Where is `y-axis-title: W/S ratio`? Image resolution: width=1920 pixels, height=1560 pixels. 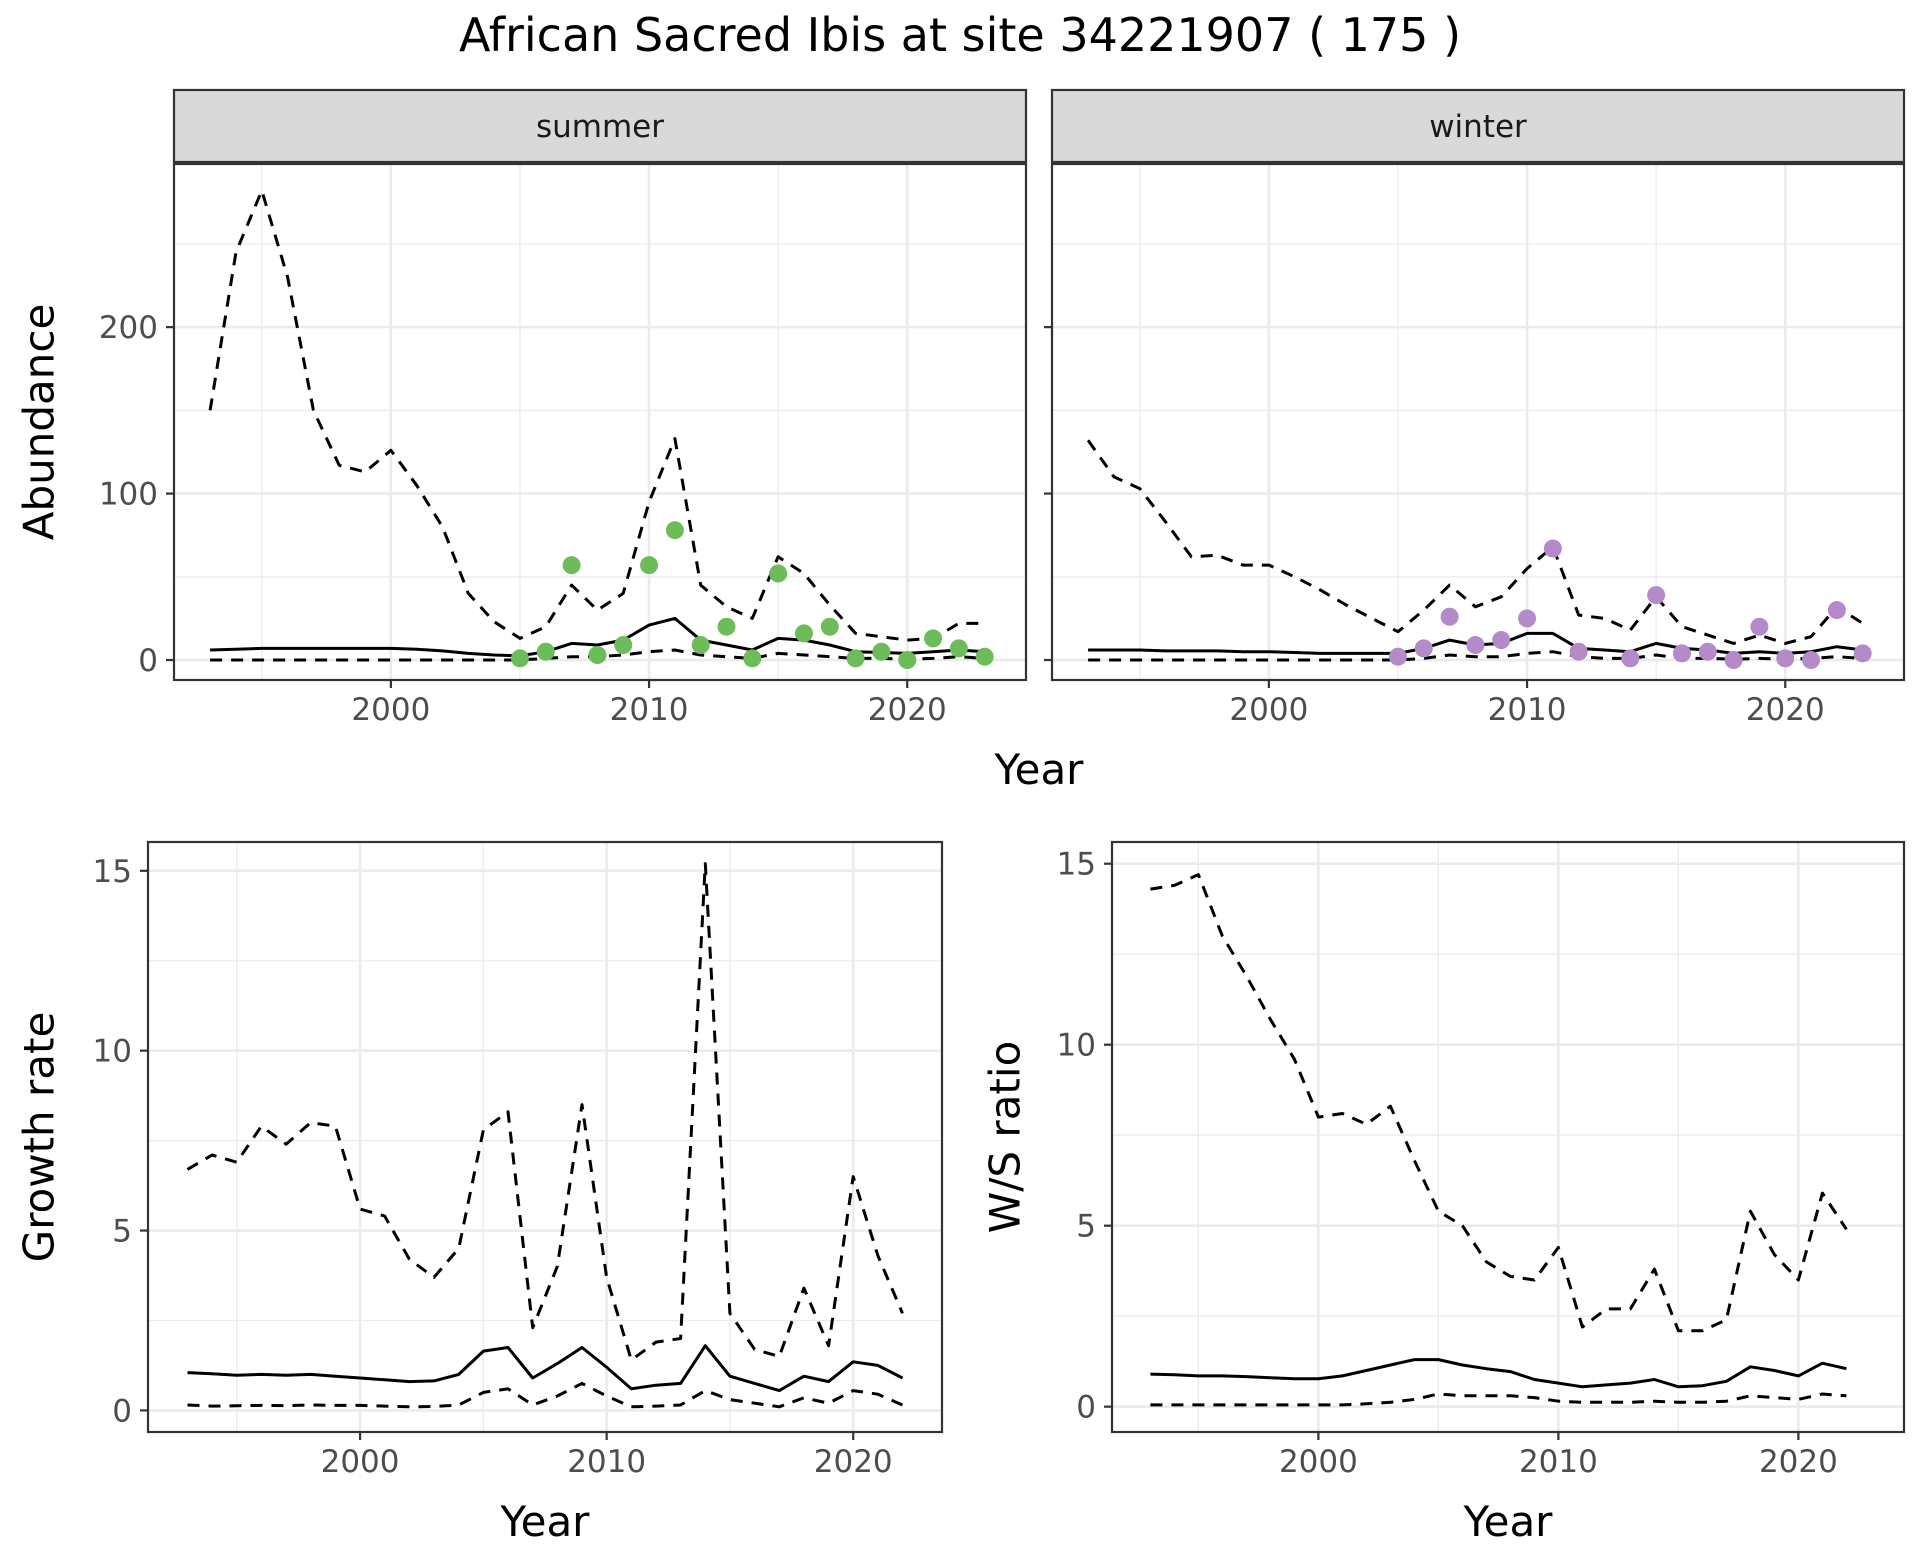
y-axis-title: W/S ratio is located at coordinates (1005, 1137).